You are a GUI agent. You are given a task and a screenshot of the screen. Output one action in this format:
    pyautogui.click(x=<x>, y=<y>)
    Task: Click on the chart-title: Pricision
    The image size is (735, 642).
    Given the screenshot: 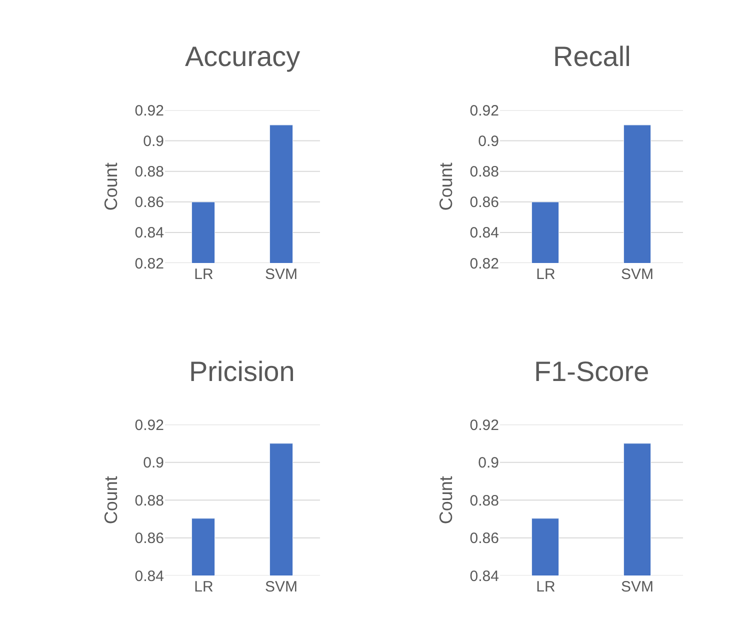 What is the action you would take?
    pyautogui.click(x=242, y=371)
    